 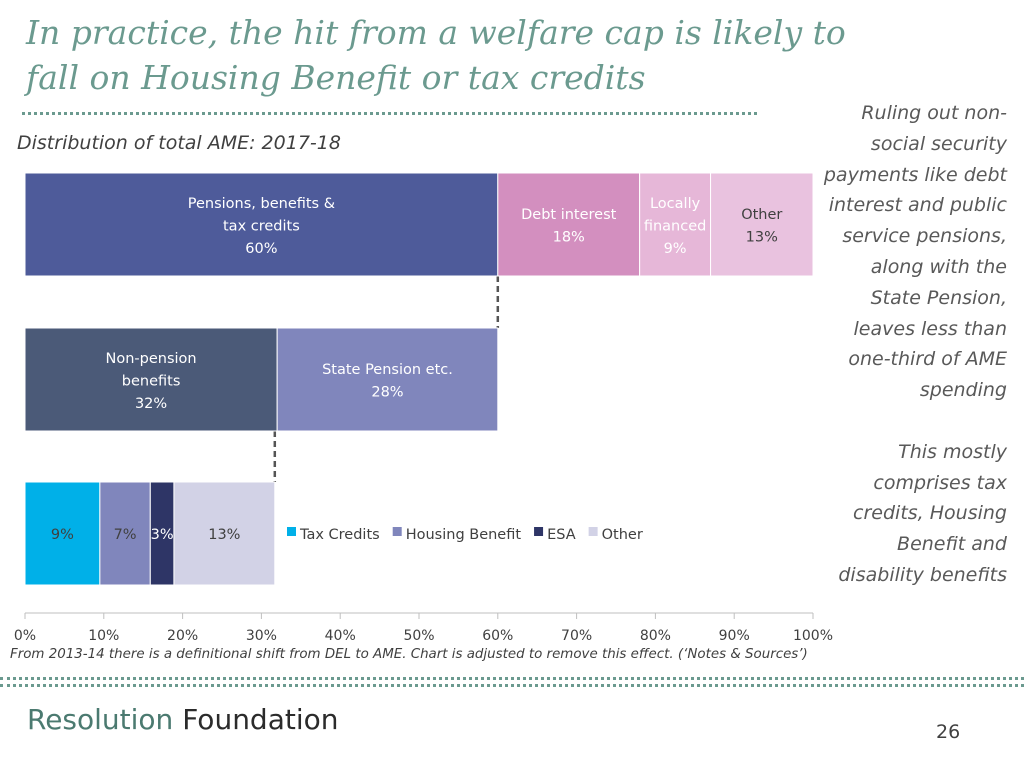 I want to click on brand-logo: Resolution Foundation, so click(x=183, y=719).